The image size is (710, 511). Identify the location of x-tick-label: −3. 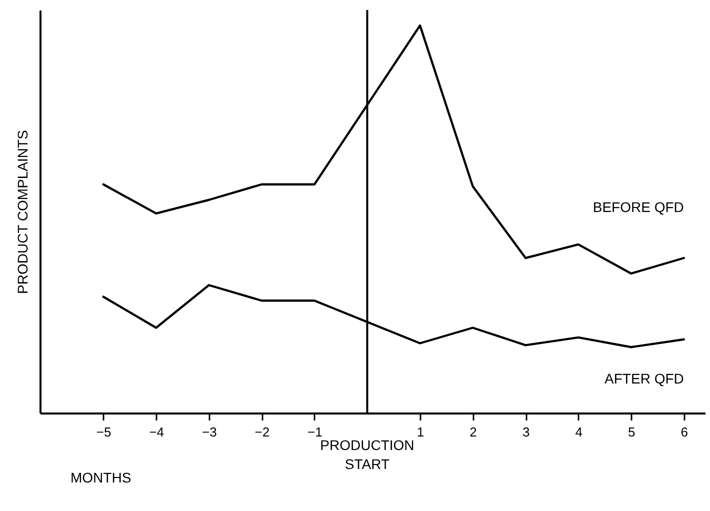
(209, 432).